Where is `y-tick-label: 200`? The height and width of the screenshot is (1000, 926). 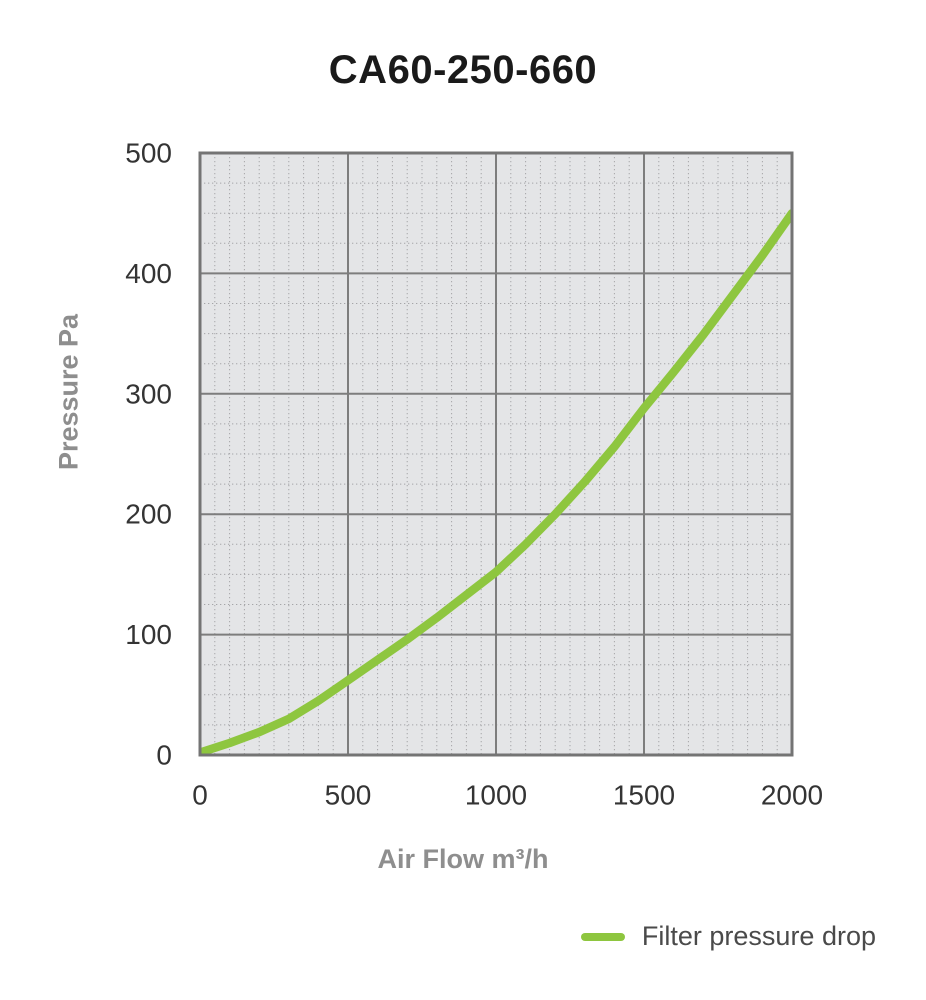 y-tick-label: 200 is located at coordinates (148, 514).